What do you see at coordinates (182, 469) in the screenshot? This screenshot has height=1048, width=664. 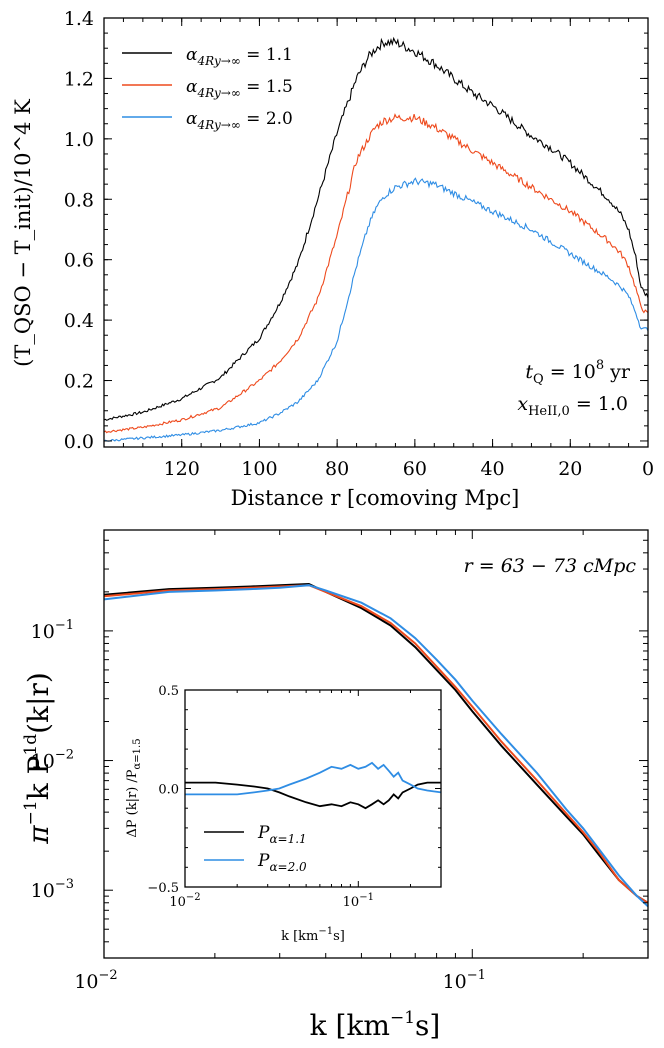 I see `top-x-tick-label: 120` at bounding box center [182, 469].